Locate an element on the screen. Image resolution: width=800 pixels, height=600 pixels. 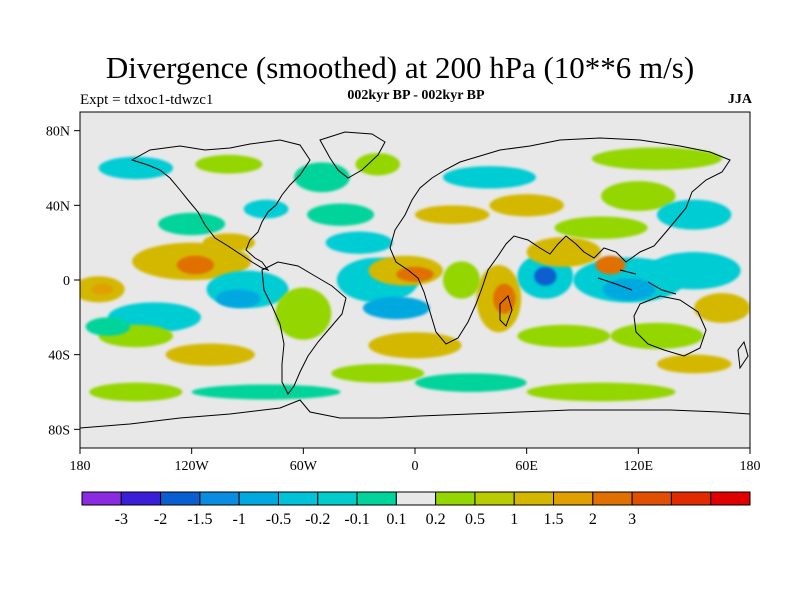
color-legend: -3 -2 -1.5 -1 -0.5 -0.2 -0.1 0.1 0.2 0.5 1 1.5 2 3 is located at coordinates (416, 509).